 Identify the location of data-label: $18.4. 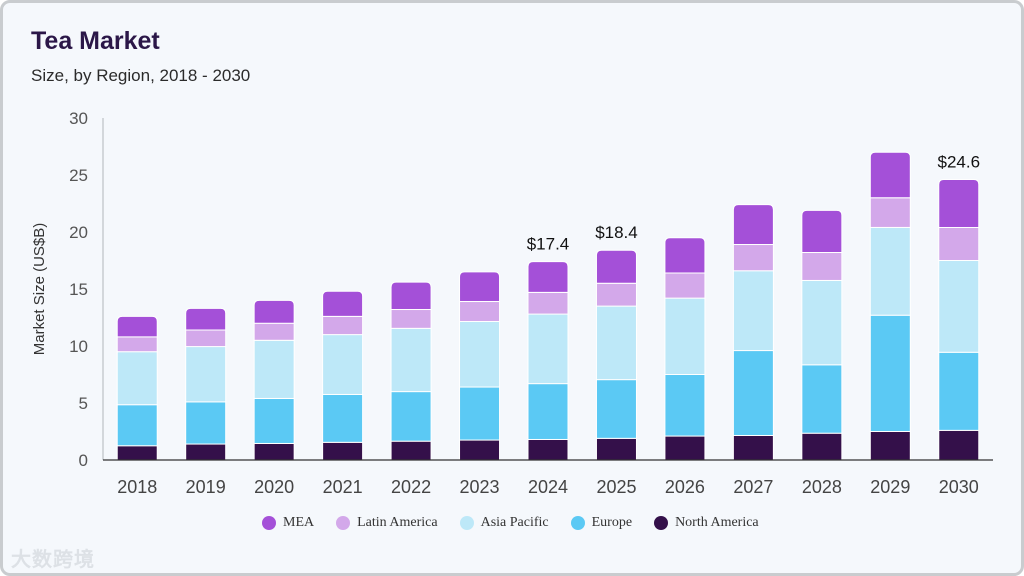
(616, 232).